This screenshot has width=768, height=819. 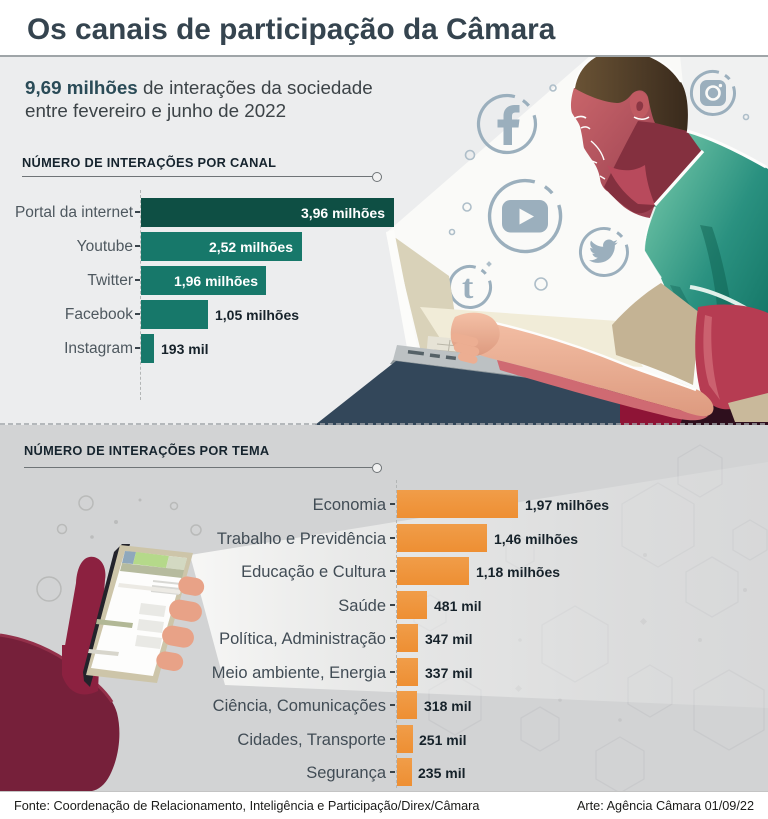 What do you see at coordinates (468, 287) in the screenshot?
I see `svg-text: t` at bounding box center [468, 287].